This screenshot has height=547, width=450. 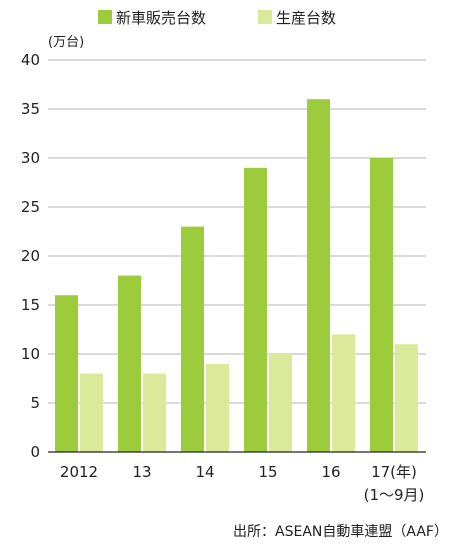 I want to click on y-tick-label: 10, so click(x=30, y=354).